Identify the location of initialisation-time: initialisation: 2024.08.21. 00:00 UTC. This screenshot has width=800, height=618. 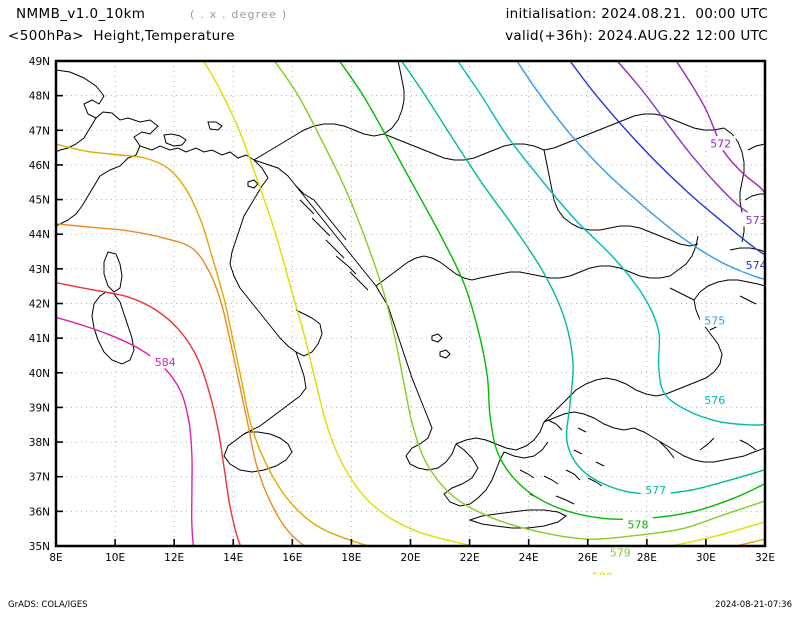
(636, 14).